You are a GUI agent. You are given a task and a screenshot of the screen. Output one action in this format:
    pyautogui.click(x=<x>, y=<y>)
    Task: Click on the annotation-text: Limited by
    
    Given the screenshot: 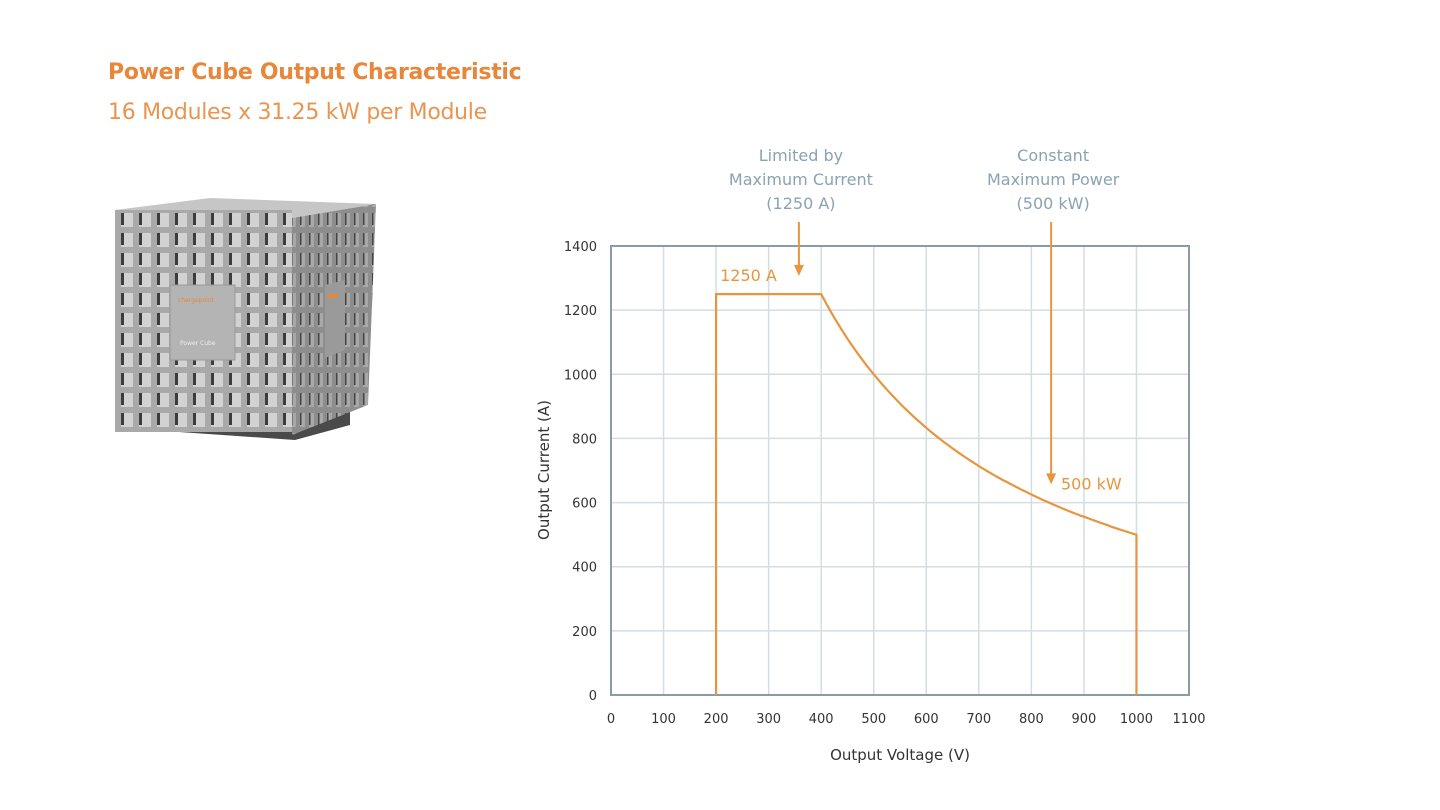 What is the action you would take?
    pyautogui.click(x=801, y=155)
    